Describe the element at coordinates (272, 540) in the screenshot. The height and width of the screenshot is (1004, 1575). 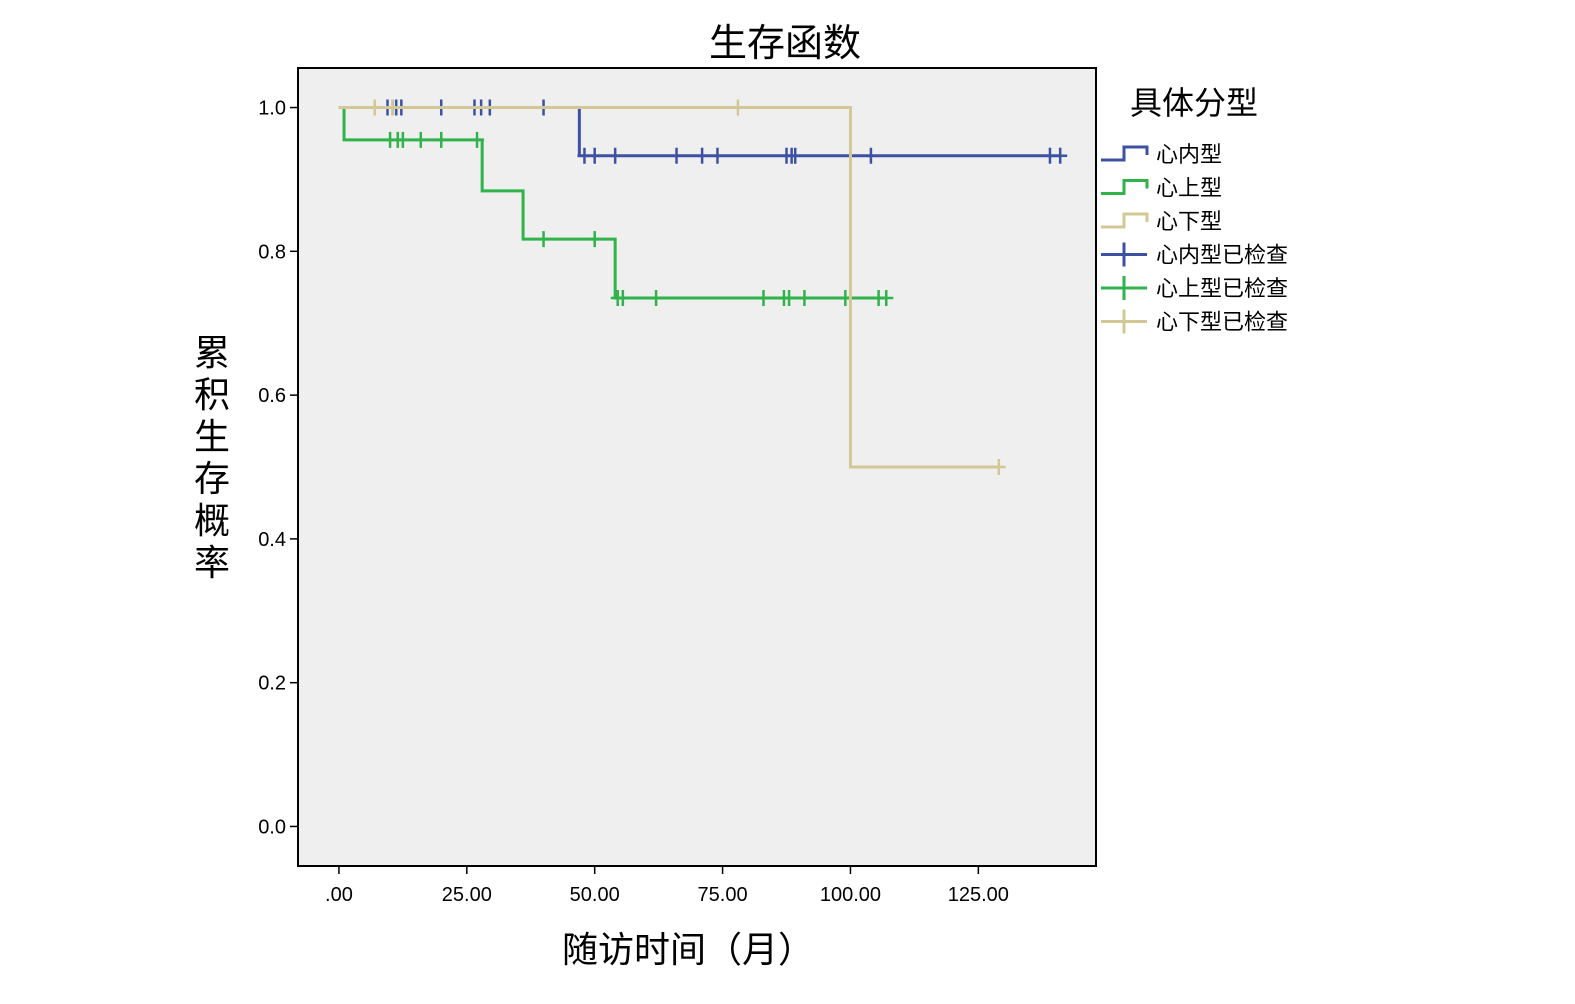
I see `y-tick-label: 0.4` at that location.